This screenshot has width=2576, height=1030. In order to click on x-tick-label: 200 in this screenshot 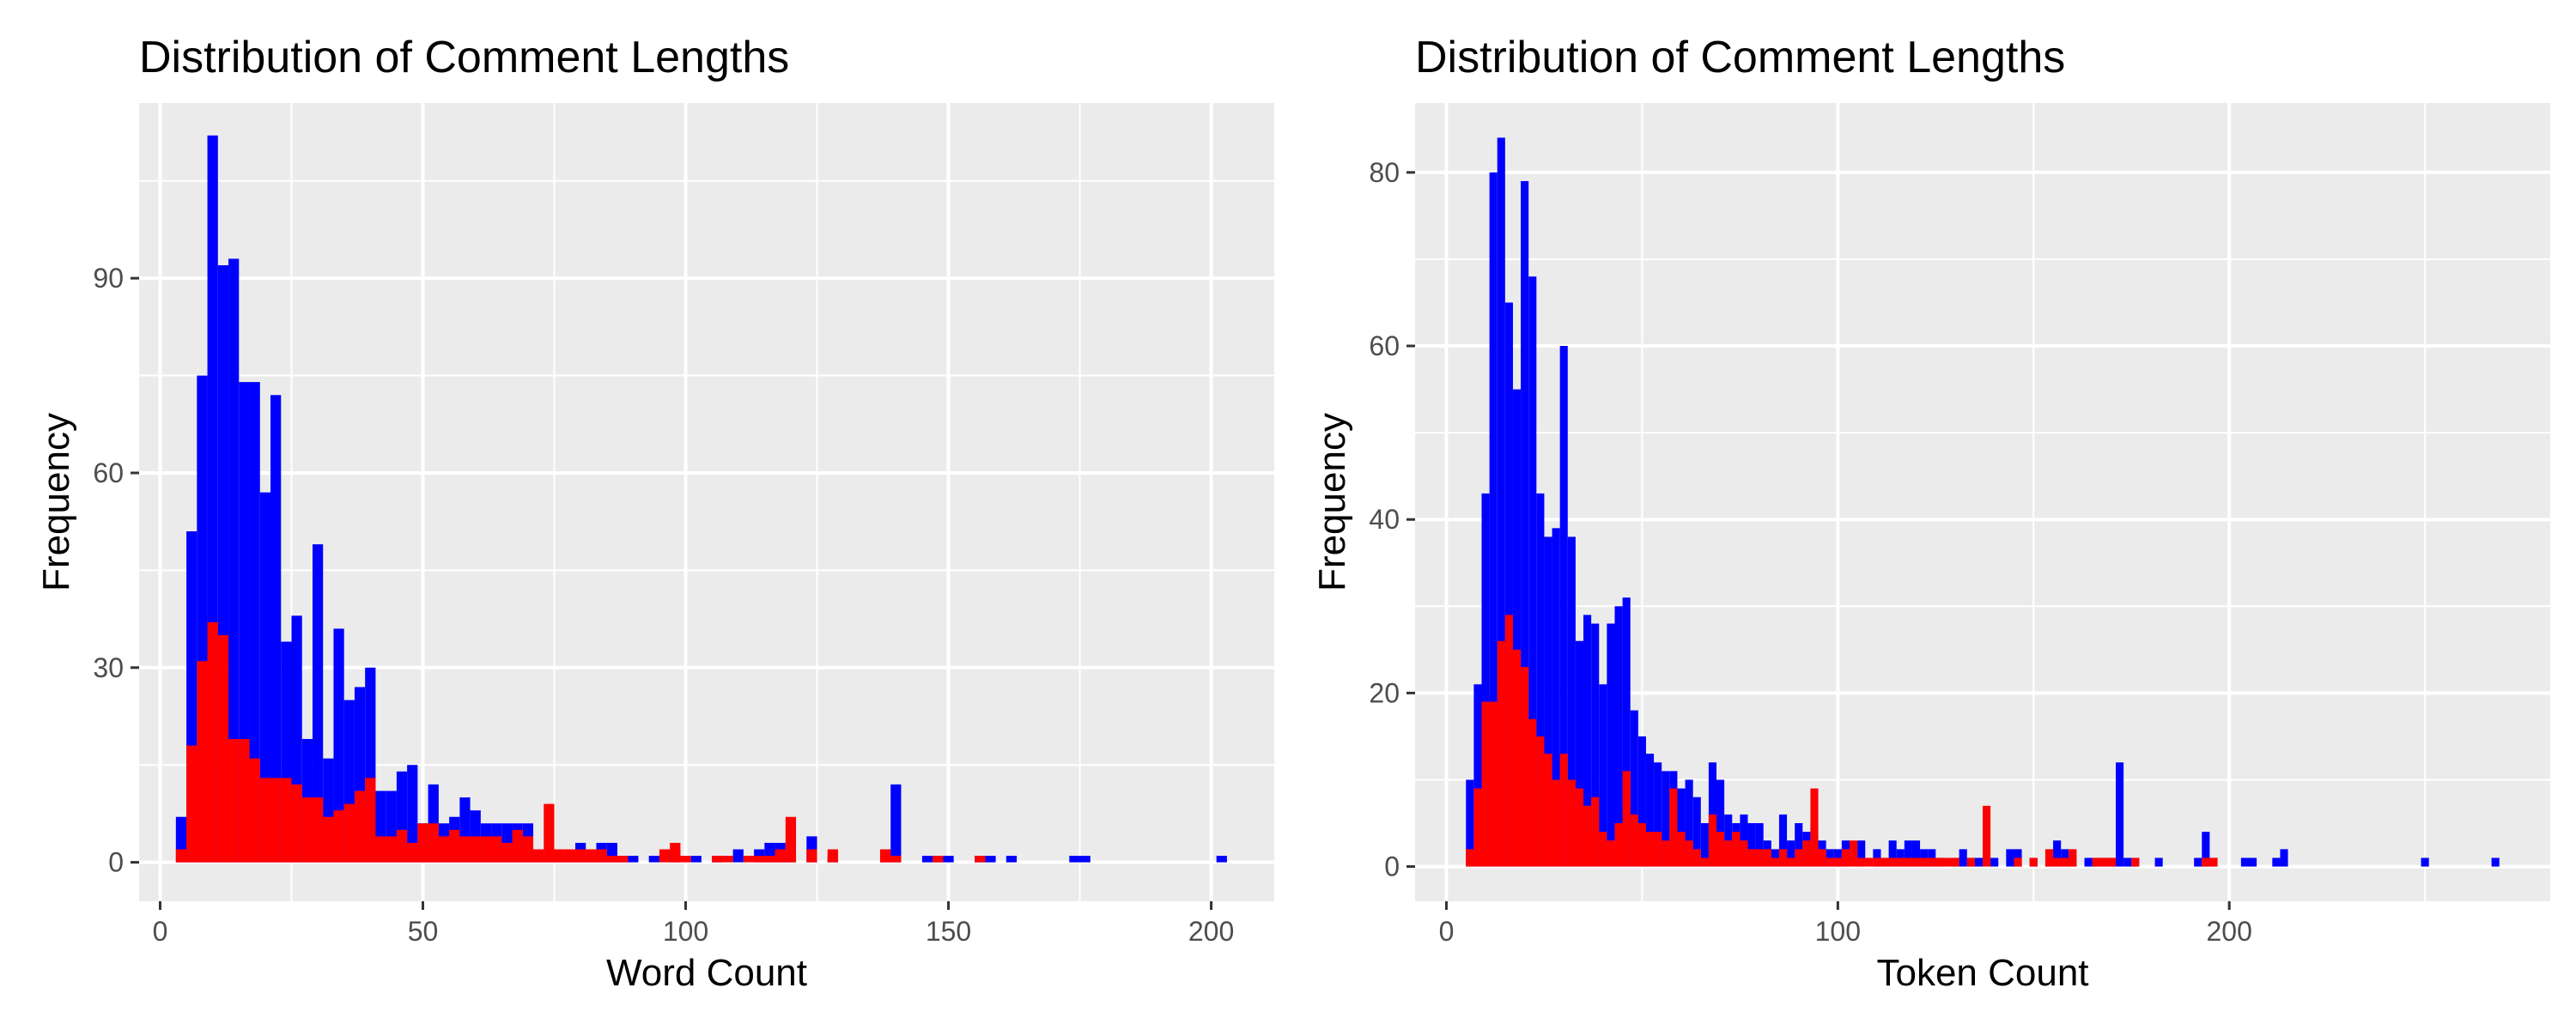, I will do `click(1211, 931)`.